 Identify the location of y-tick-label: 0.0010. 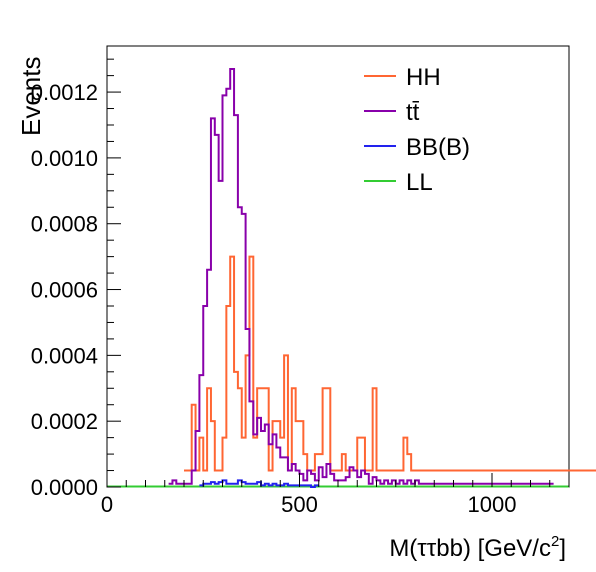
(64, 158).